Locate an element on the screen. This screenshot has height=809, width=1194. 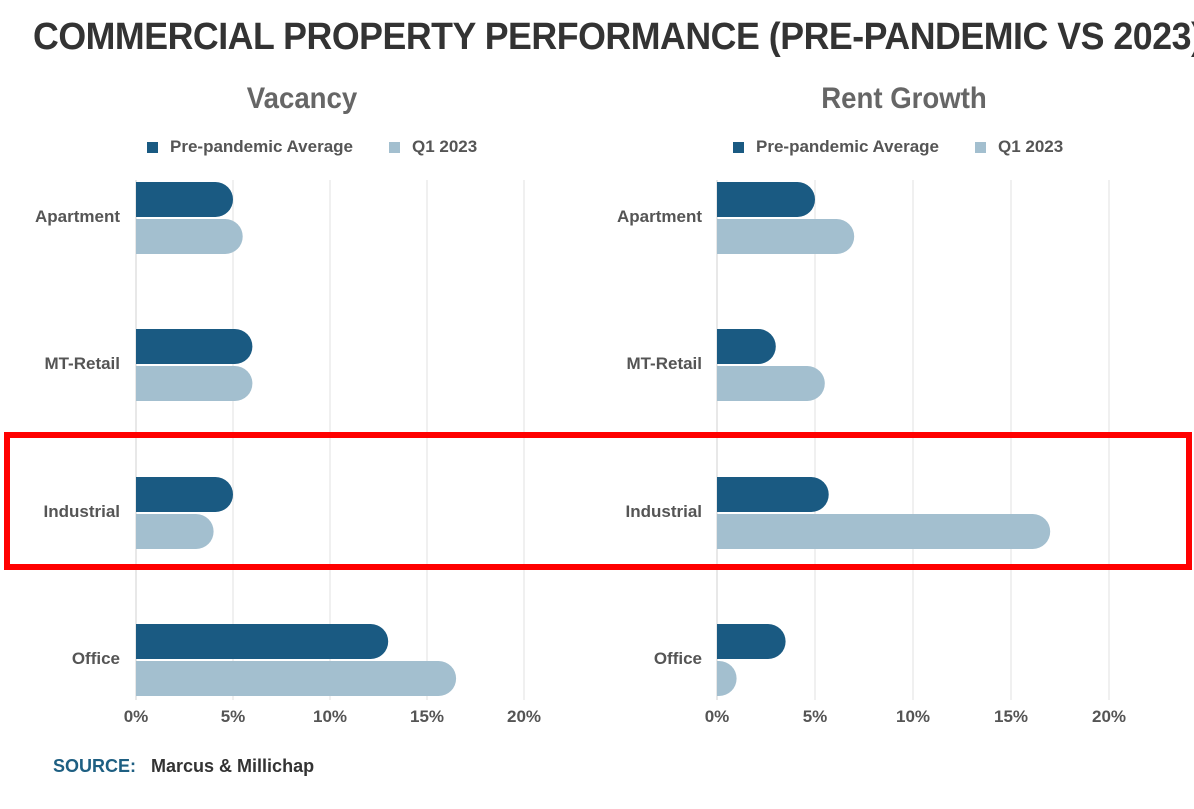
rent-growth-legend: Pre-pandemic Average Q1 2023 is located at coordinates (916, 147).